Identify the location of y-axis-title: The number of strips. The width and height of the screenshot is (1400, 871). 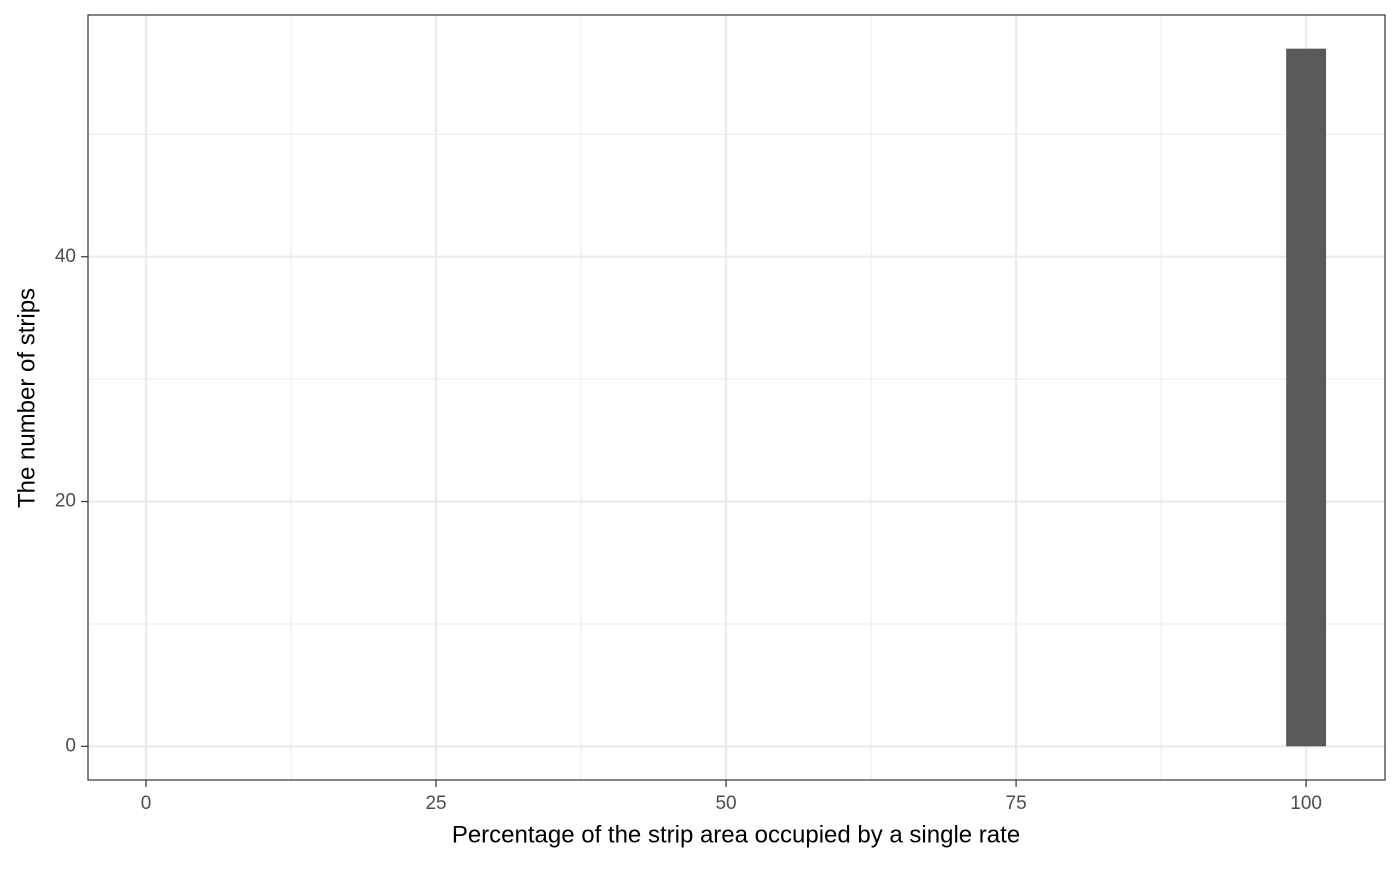
(26, 398).